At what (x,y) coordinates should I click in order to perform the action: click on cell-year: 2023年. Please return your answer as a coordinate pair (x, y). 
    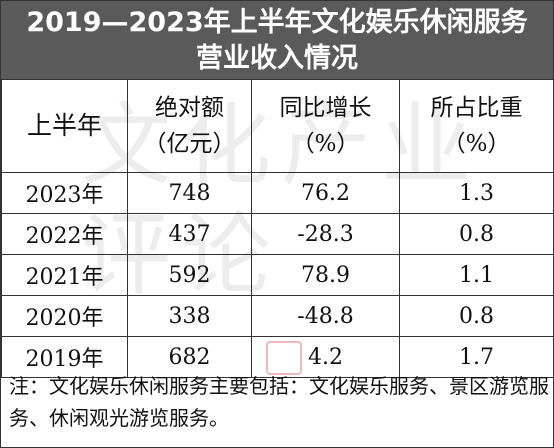
    Looking at the image, I should click on (64, 193).